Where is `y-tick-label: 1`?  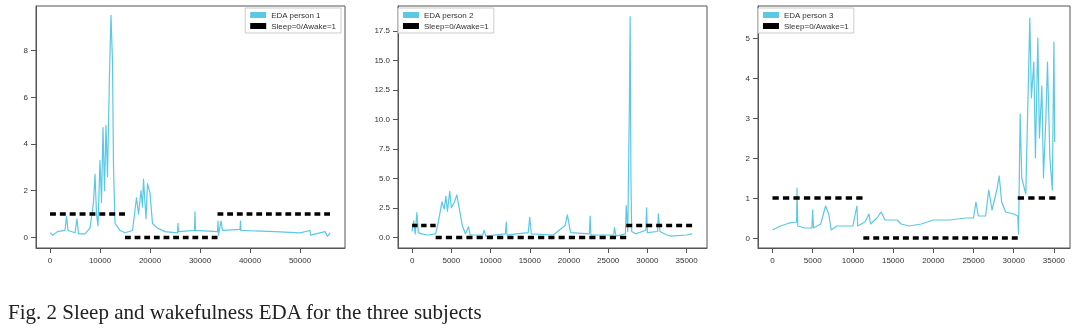
y-tick-label: 1 is located at coordinates (748, 198).